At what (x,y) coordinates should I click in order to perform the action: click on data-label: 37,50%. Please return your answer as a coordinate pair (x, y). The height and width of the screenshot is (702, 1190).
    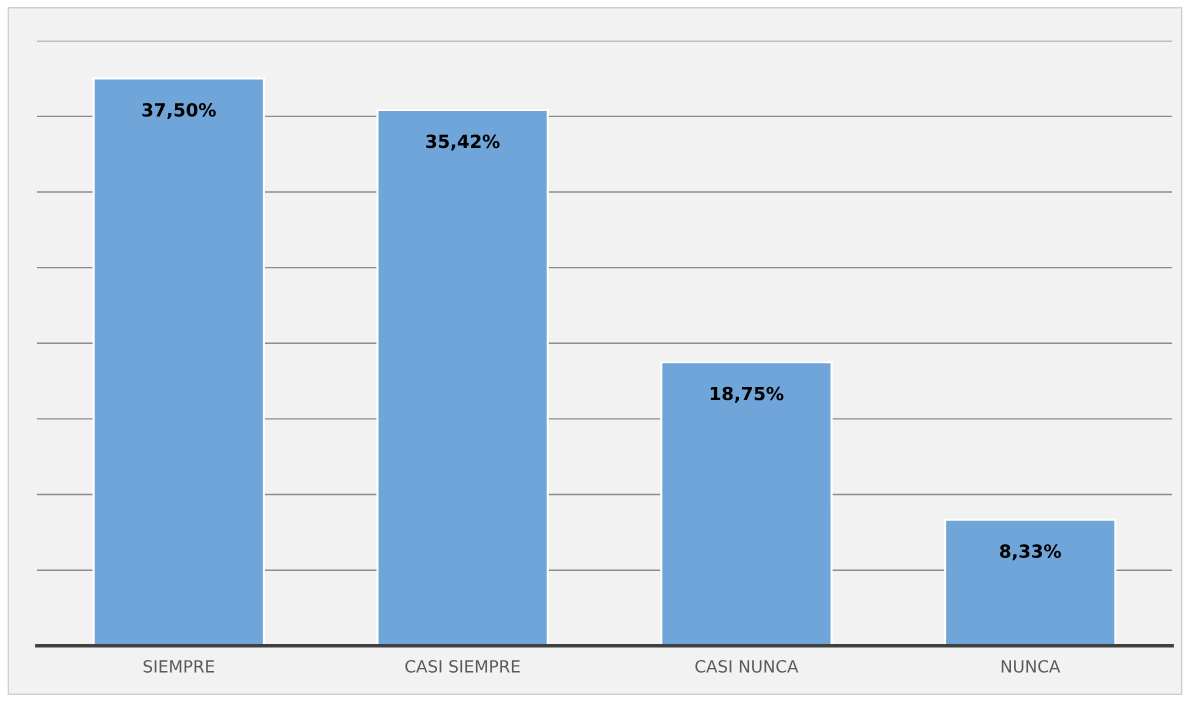
    Looking at the image, I should click on (179, 111).